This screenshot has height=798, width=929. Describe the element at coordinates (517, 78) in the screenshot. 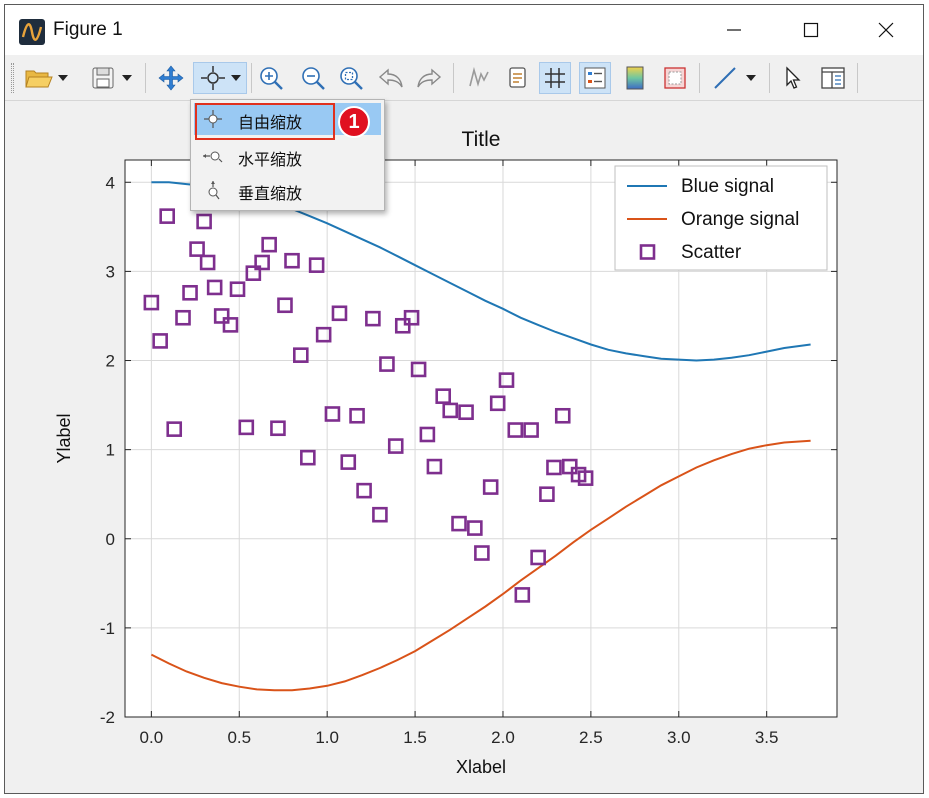

I see `copy-button` at that location.